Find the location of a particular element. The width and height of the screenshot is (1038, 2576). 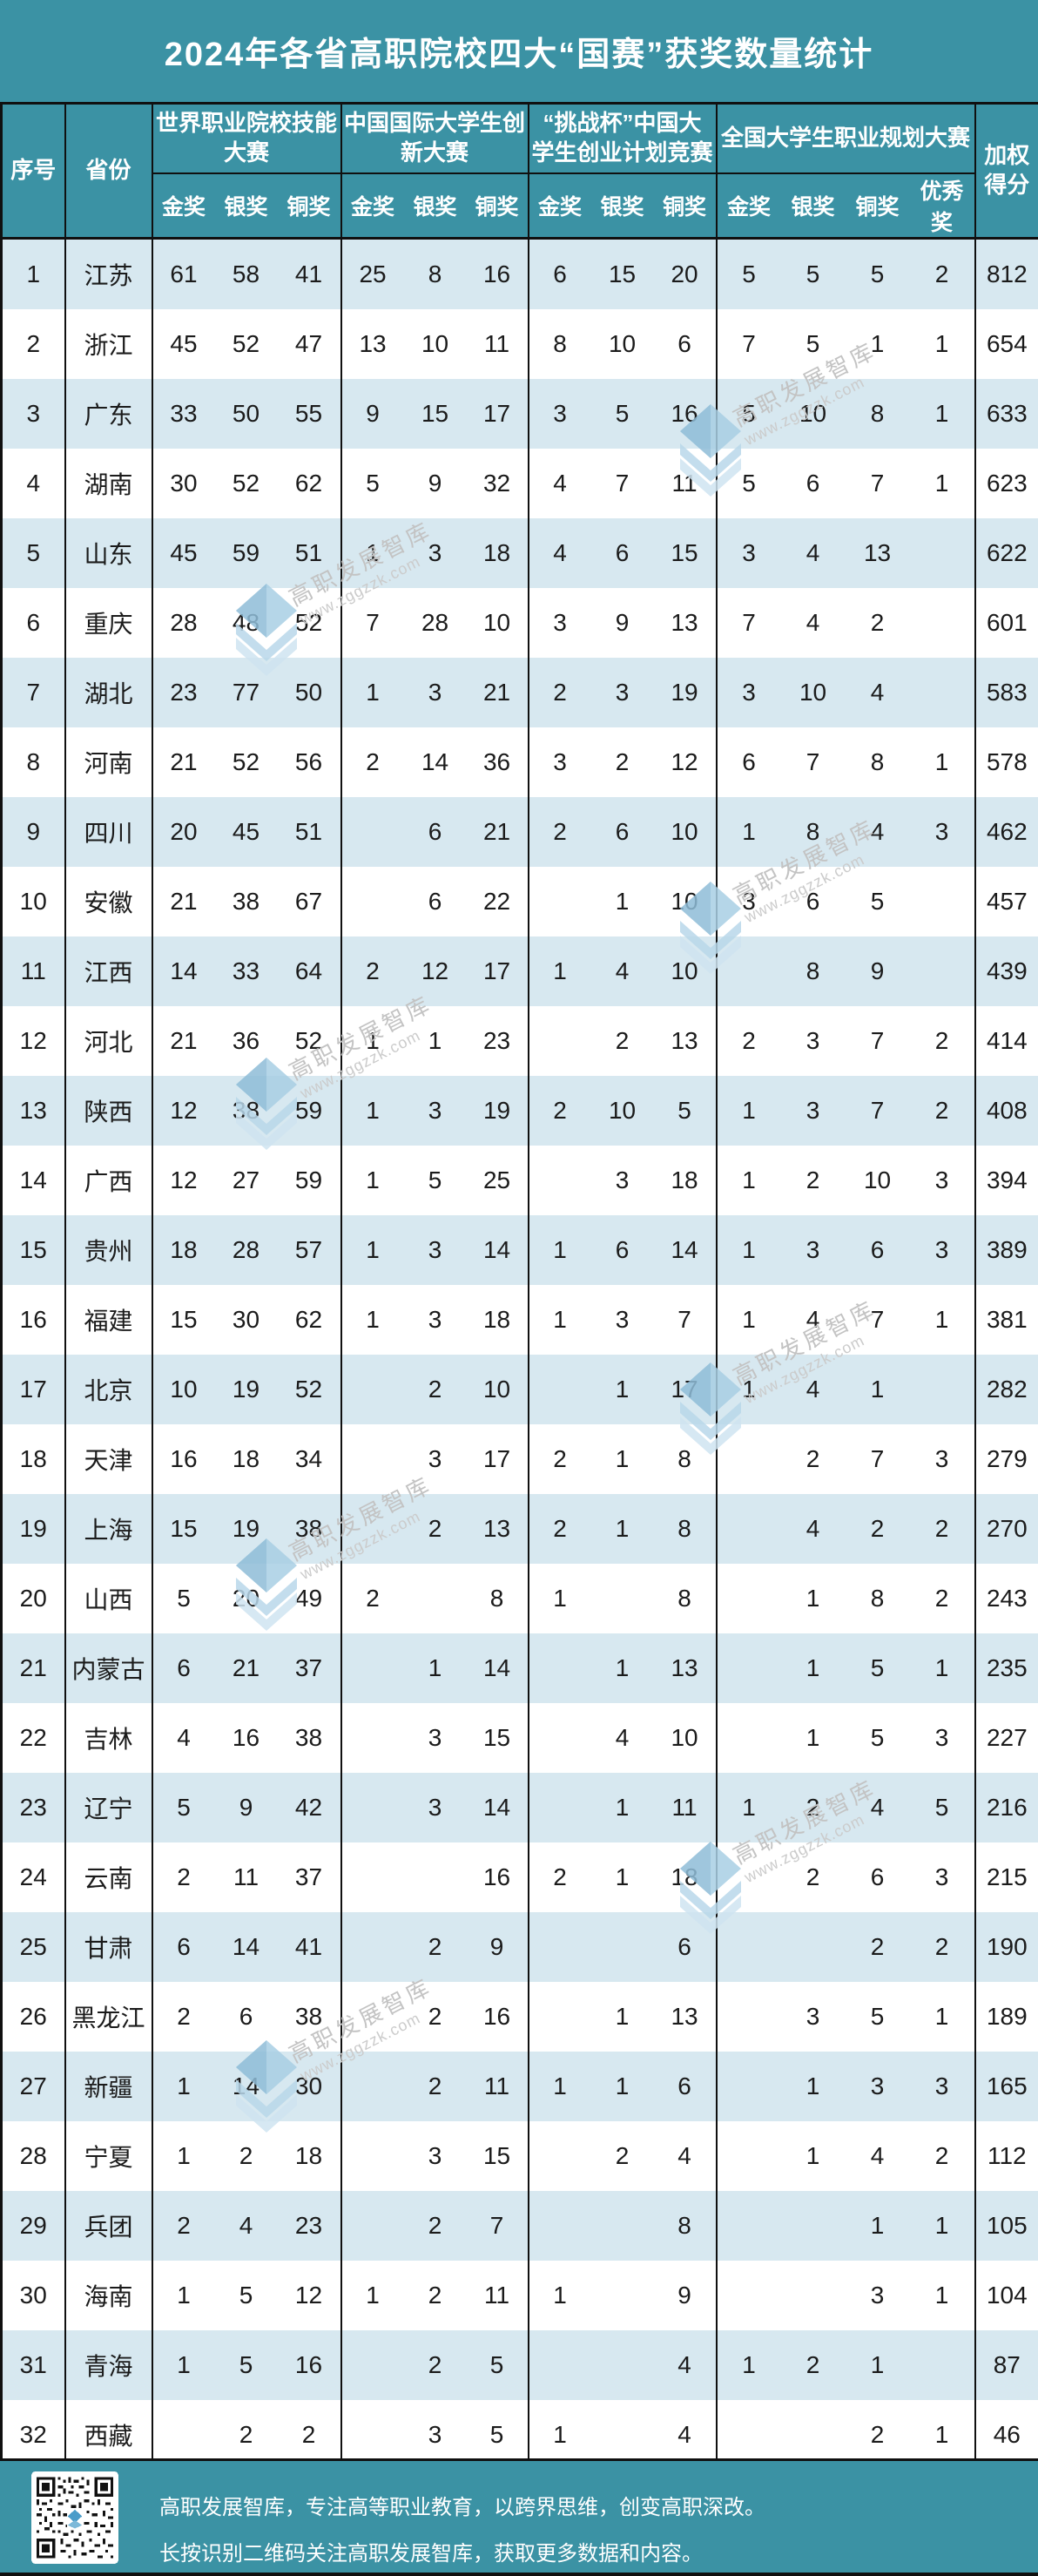

cell-score: 462 is located at coordinates (1006, 832).